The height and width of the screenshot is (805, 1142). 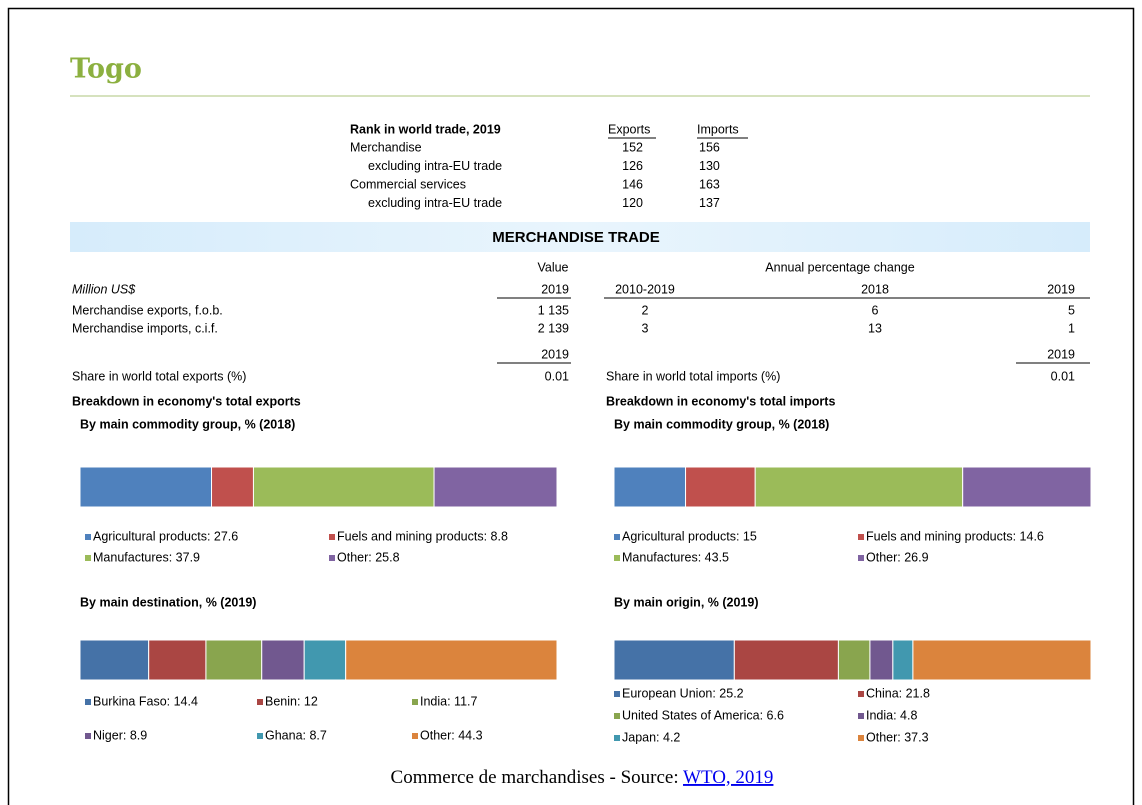 I want to click on legend-label: Niger: 8.9, so click(x=120, y=735).